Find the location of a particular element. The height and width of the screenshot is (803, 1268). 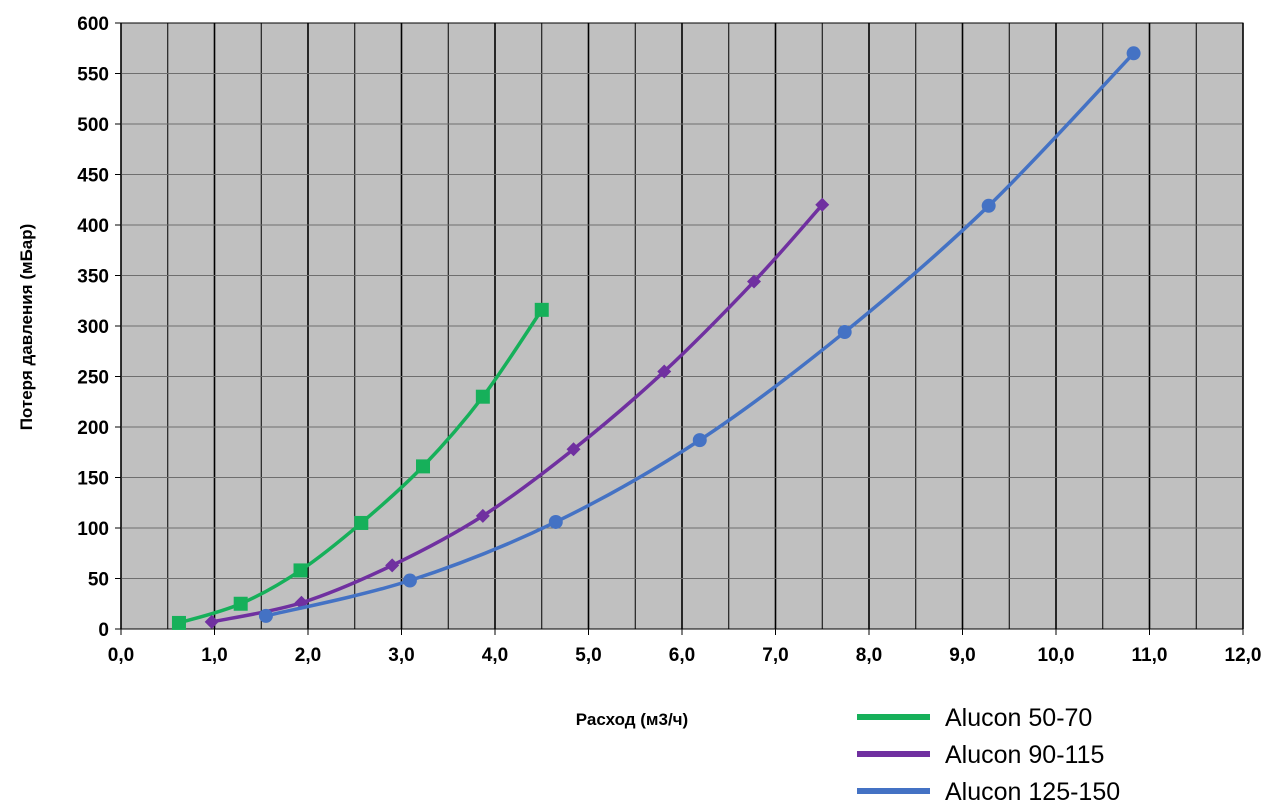

y-tick-label: 500 is located at coordinates (93, 125).